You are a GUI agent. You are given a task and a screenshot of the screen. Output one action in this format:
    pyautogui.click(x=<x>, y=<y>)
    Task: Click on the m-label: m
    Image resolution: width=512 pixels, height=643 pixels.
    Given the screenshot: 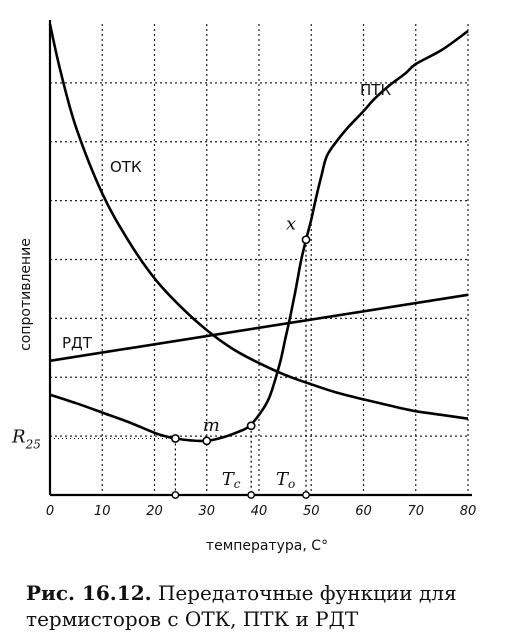 What is the action you would take?
    pyautogui.click(x=211, y=425)
    